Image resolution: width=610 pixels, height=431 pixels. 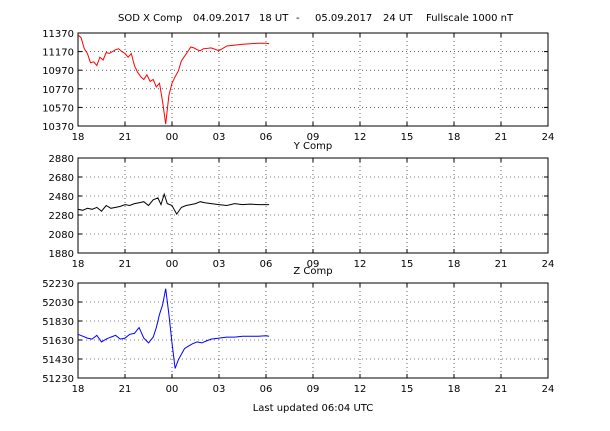 What do you see at coordinates (58, 303) in the screenshot?
I see `y-tick-label: 52030` at bounding box center [58, 303].